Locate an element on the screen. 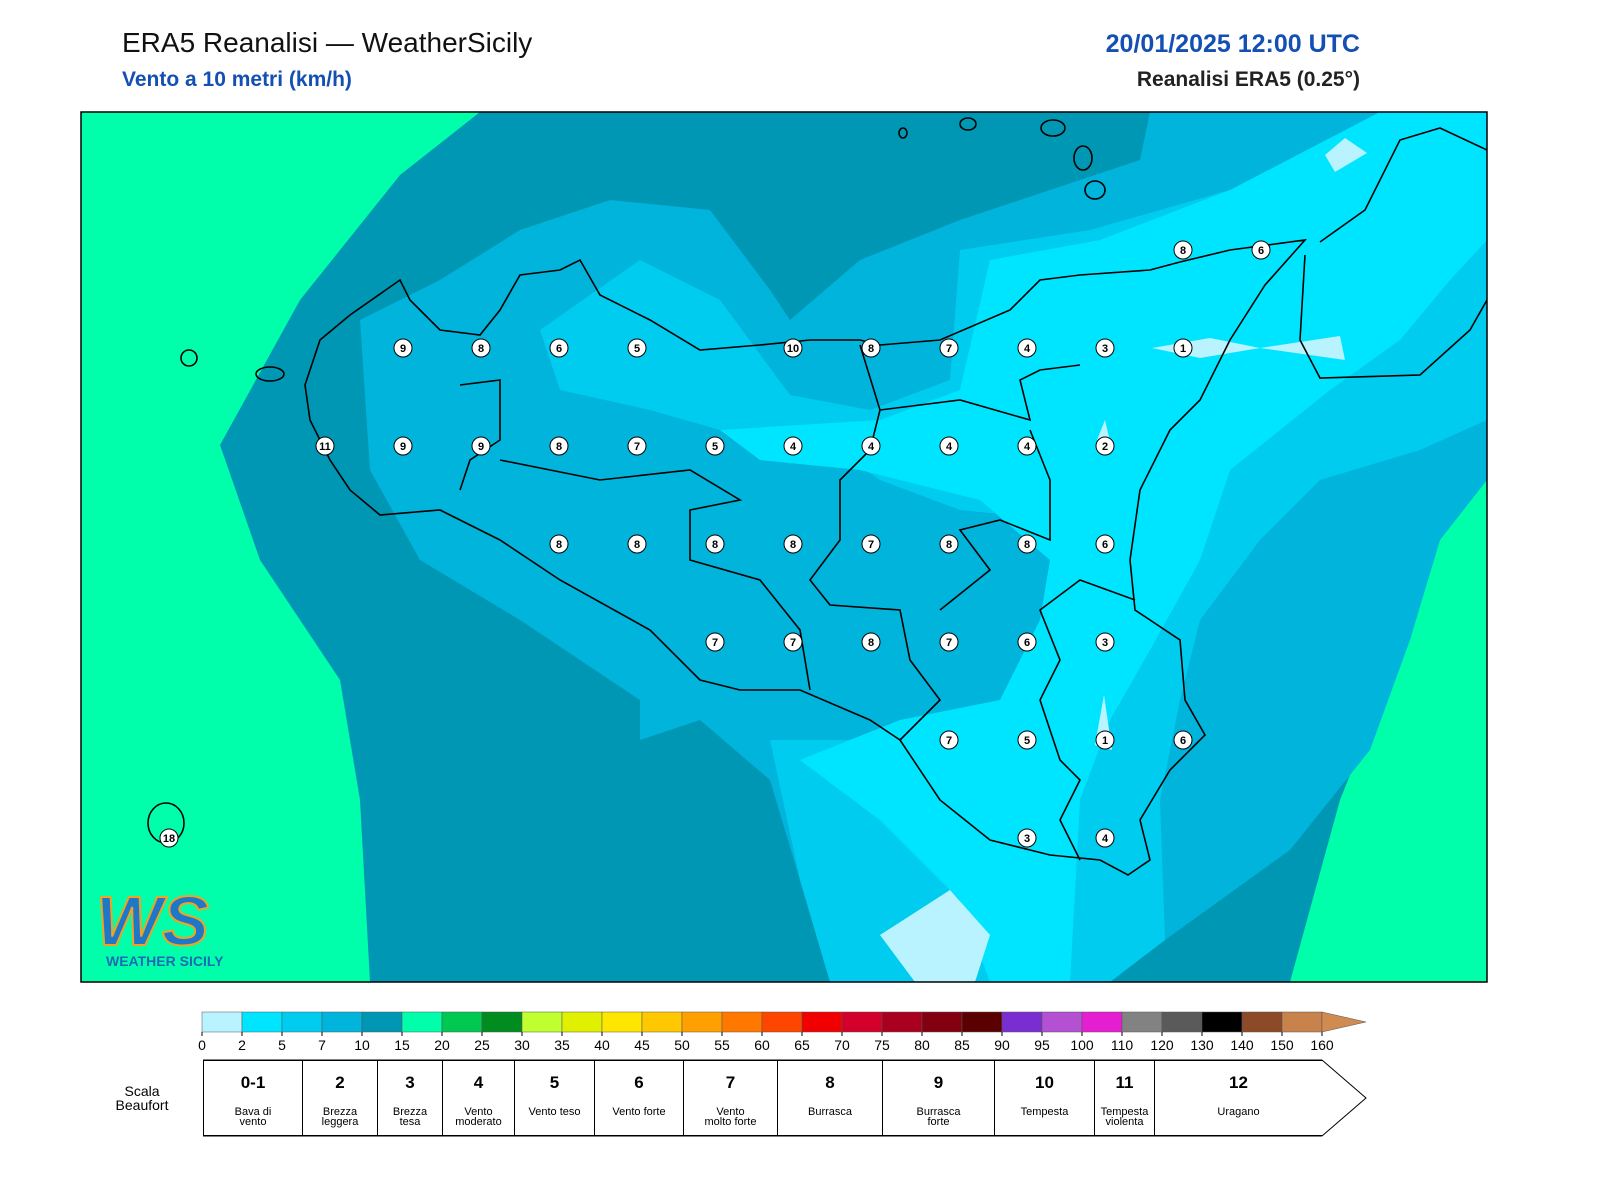 Image resolution: width=1600 pixels, height=1200 pixels. beaufort-class: 12 Uragano is located at coordinates (1238, 1098).